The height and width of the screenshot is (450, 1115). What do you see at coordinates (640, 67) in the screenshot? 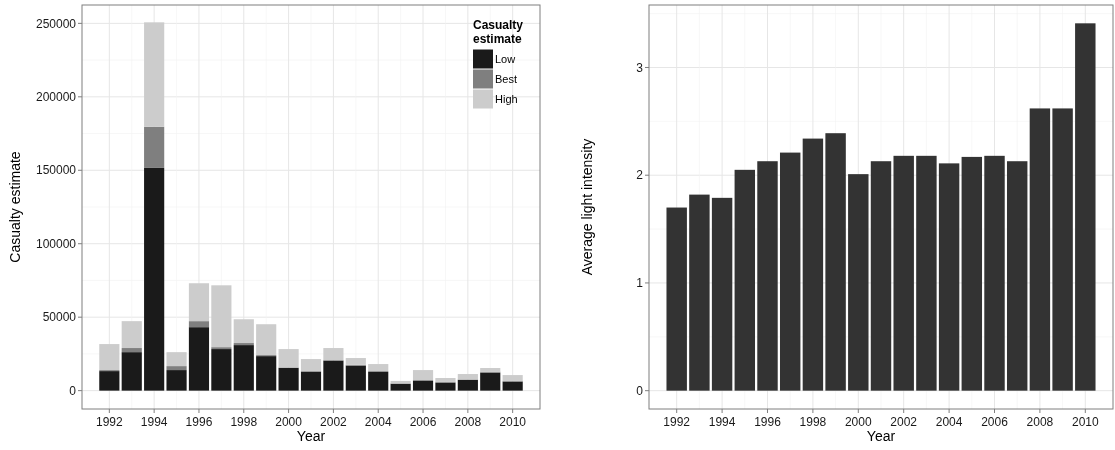
I see `y-tick-label: 3` at bounding box center [640, 67].